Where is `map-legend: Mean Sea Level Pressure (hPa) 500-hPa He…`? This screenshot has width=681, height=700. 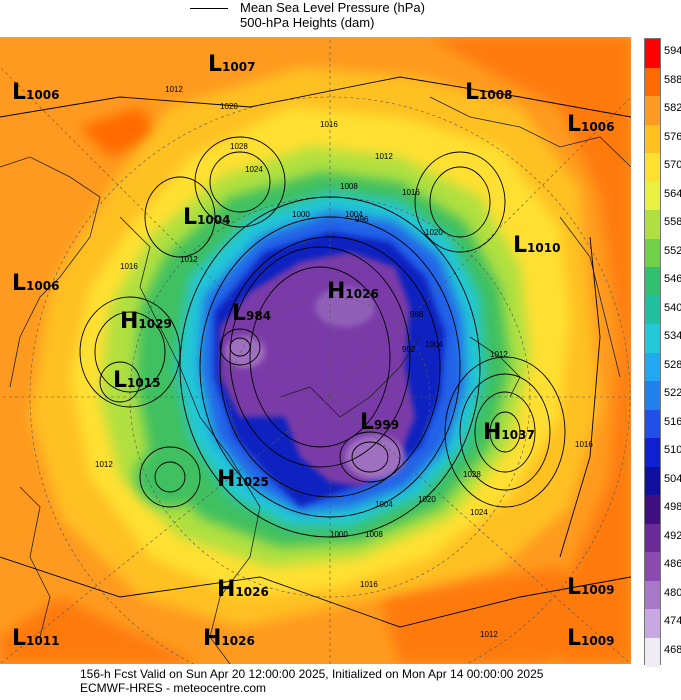
map-legend: Mean Sea Level Pressure (hPa) 500-hPa He… is located at coordinates (340, 17).